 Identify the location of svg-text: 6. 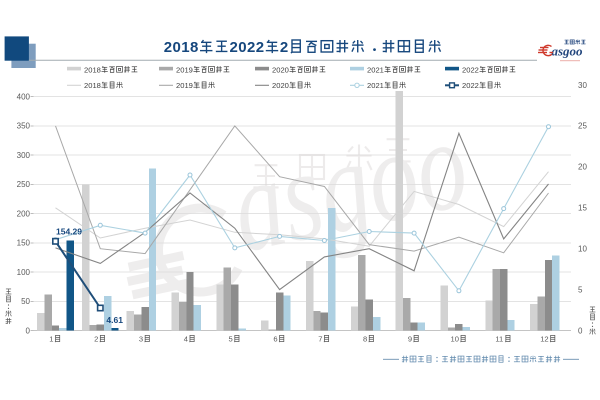
(275, 339).